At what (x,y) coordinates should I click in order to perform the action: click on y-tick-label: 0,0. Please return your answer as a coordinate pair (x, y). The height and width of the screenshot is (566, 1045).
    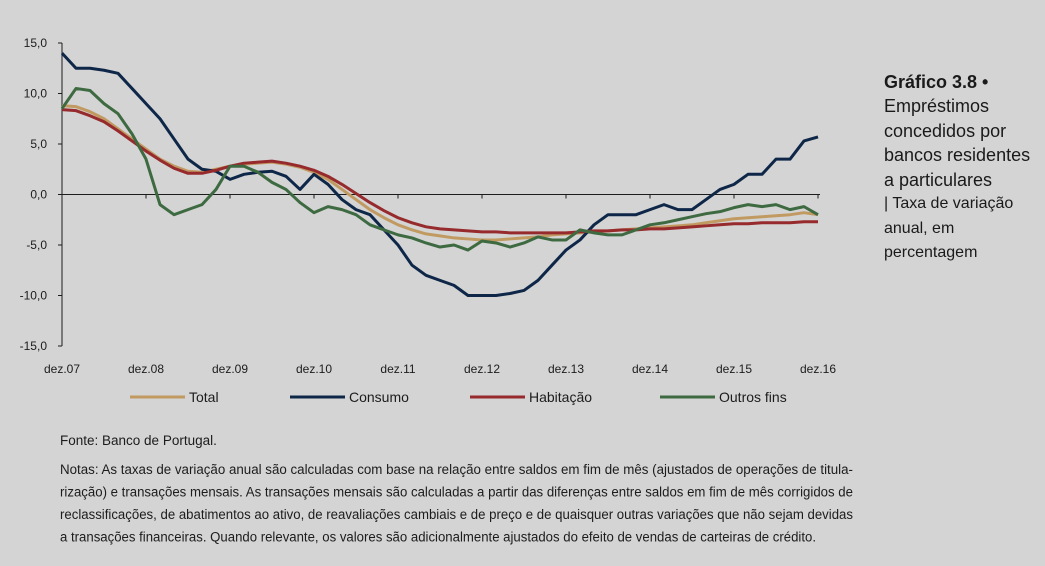
    Looking at the image, I should click on (38, 195).